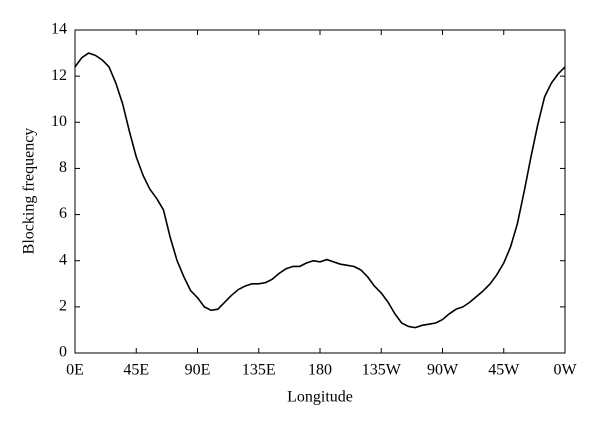 Image resolution: width=600 pixels, height=428 pixels. What do you see at coordinates (63, 306) in the screenshot?
I see `y-tick-label: 2` at bounding box center [63, 306].